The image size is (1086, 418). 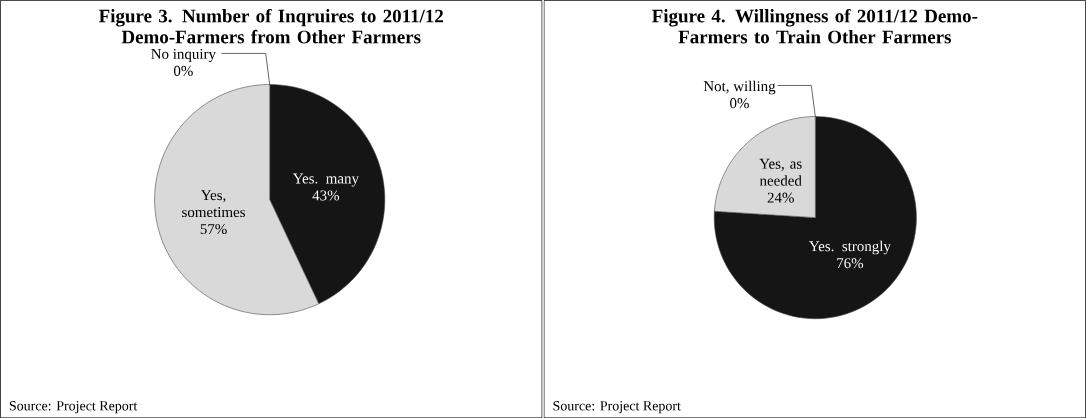 I want to click on data-label: 24%, so click(x=780, y=197).